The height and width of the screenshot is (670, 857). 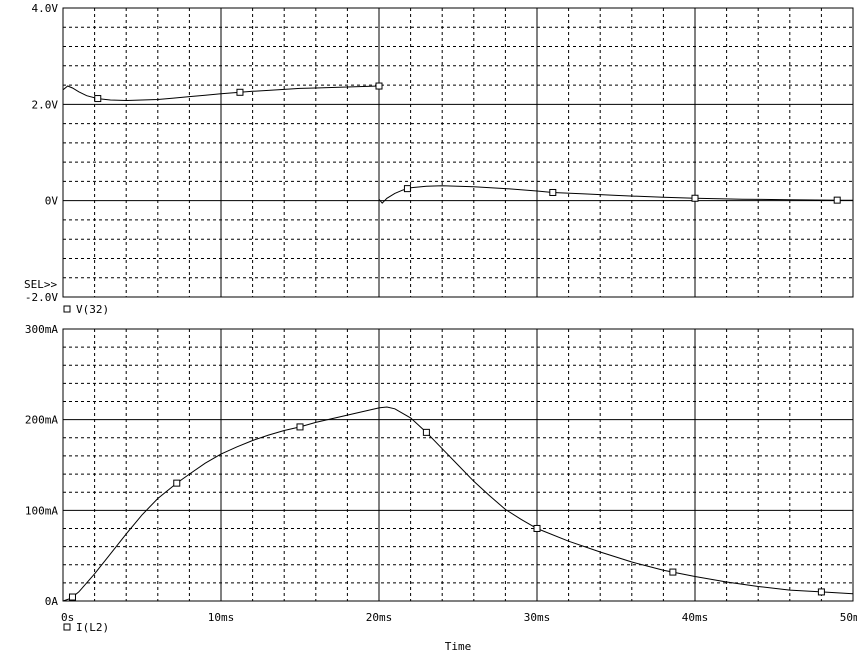 I want to click on legend-label: V(32), so click(x=92, y=309).